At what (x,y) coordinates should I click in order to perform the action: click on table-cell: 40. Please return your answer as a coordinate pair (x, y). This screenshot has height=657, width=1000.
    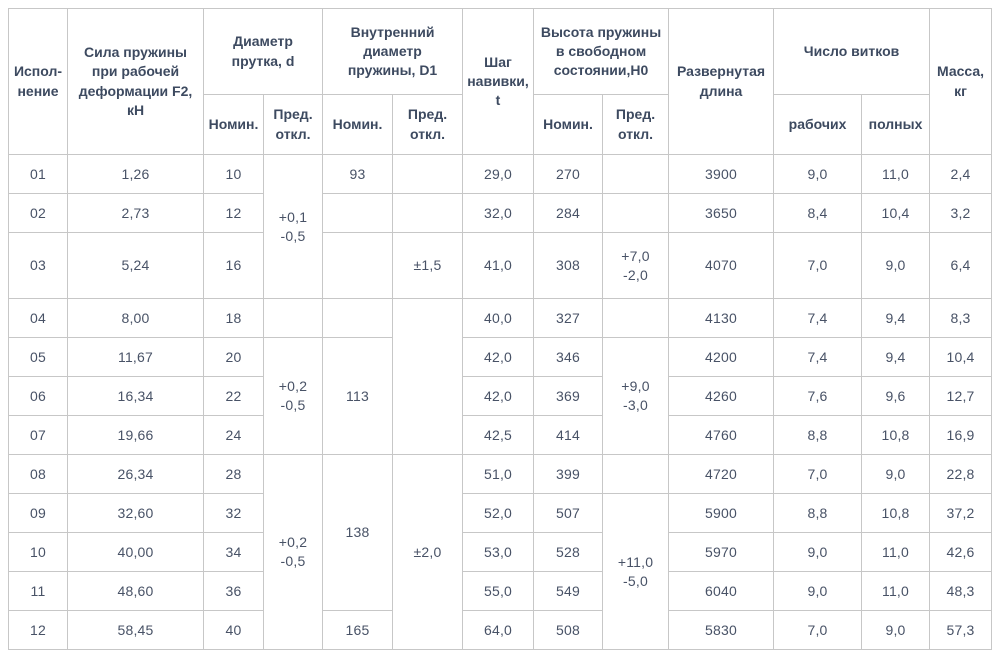
    Looking at the image, I should click on (233, 630).